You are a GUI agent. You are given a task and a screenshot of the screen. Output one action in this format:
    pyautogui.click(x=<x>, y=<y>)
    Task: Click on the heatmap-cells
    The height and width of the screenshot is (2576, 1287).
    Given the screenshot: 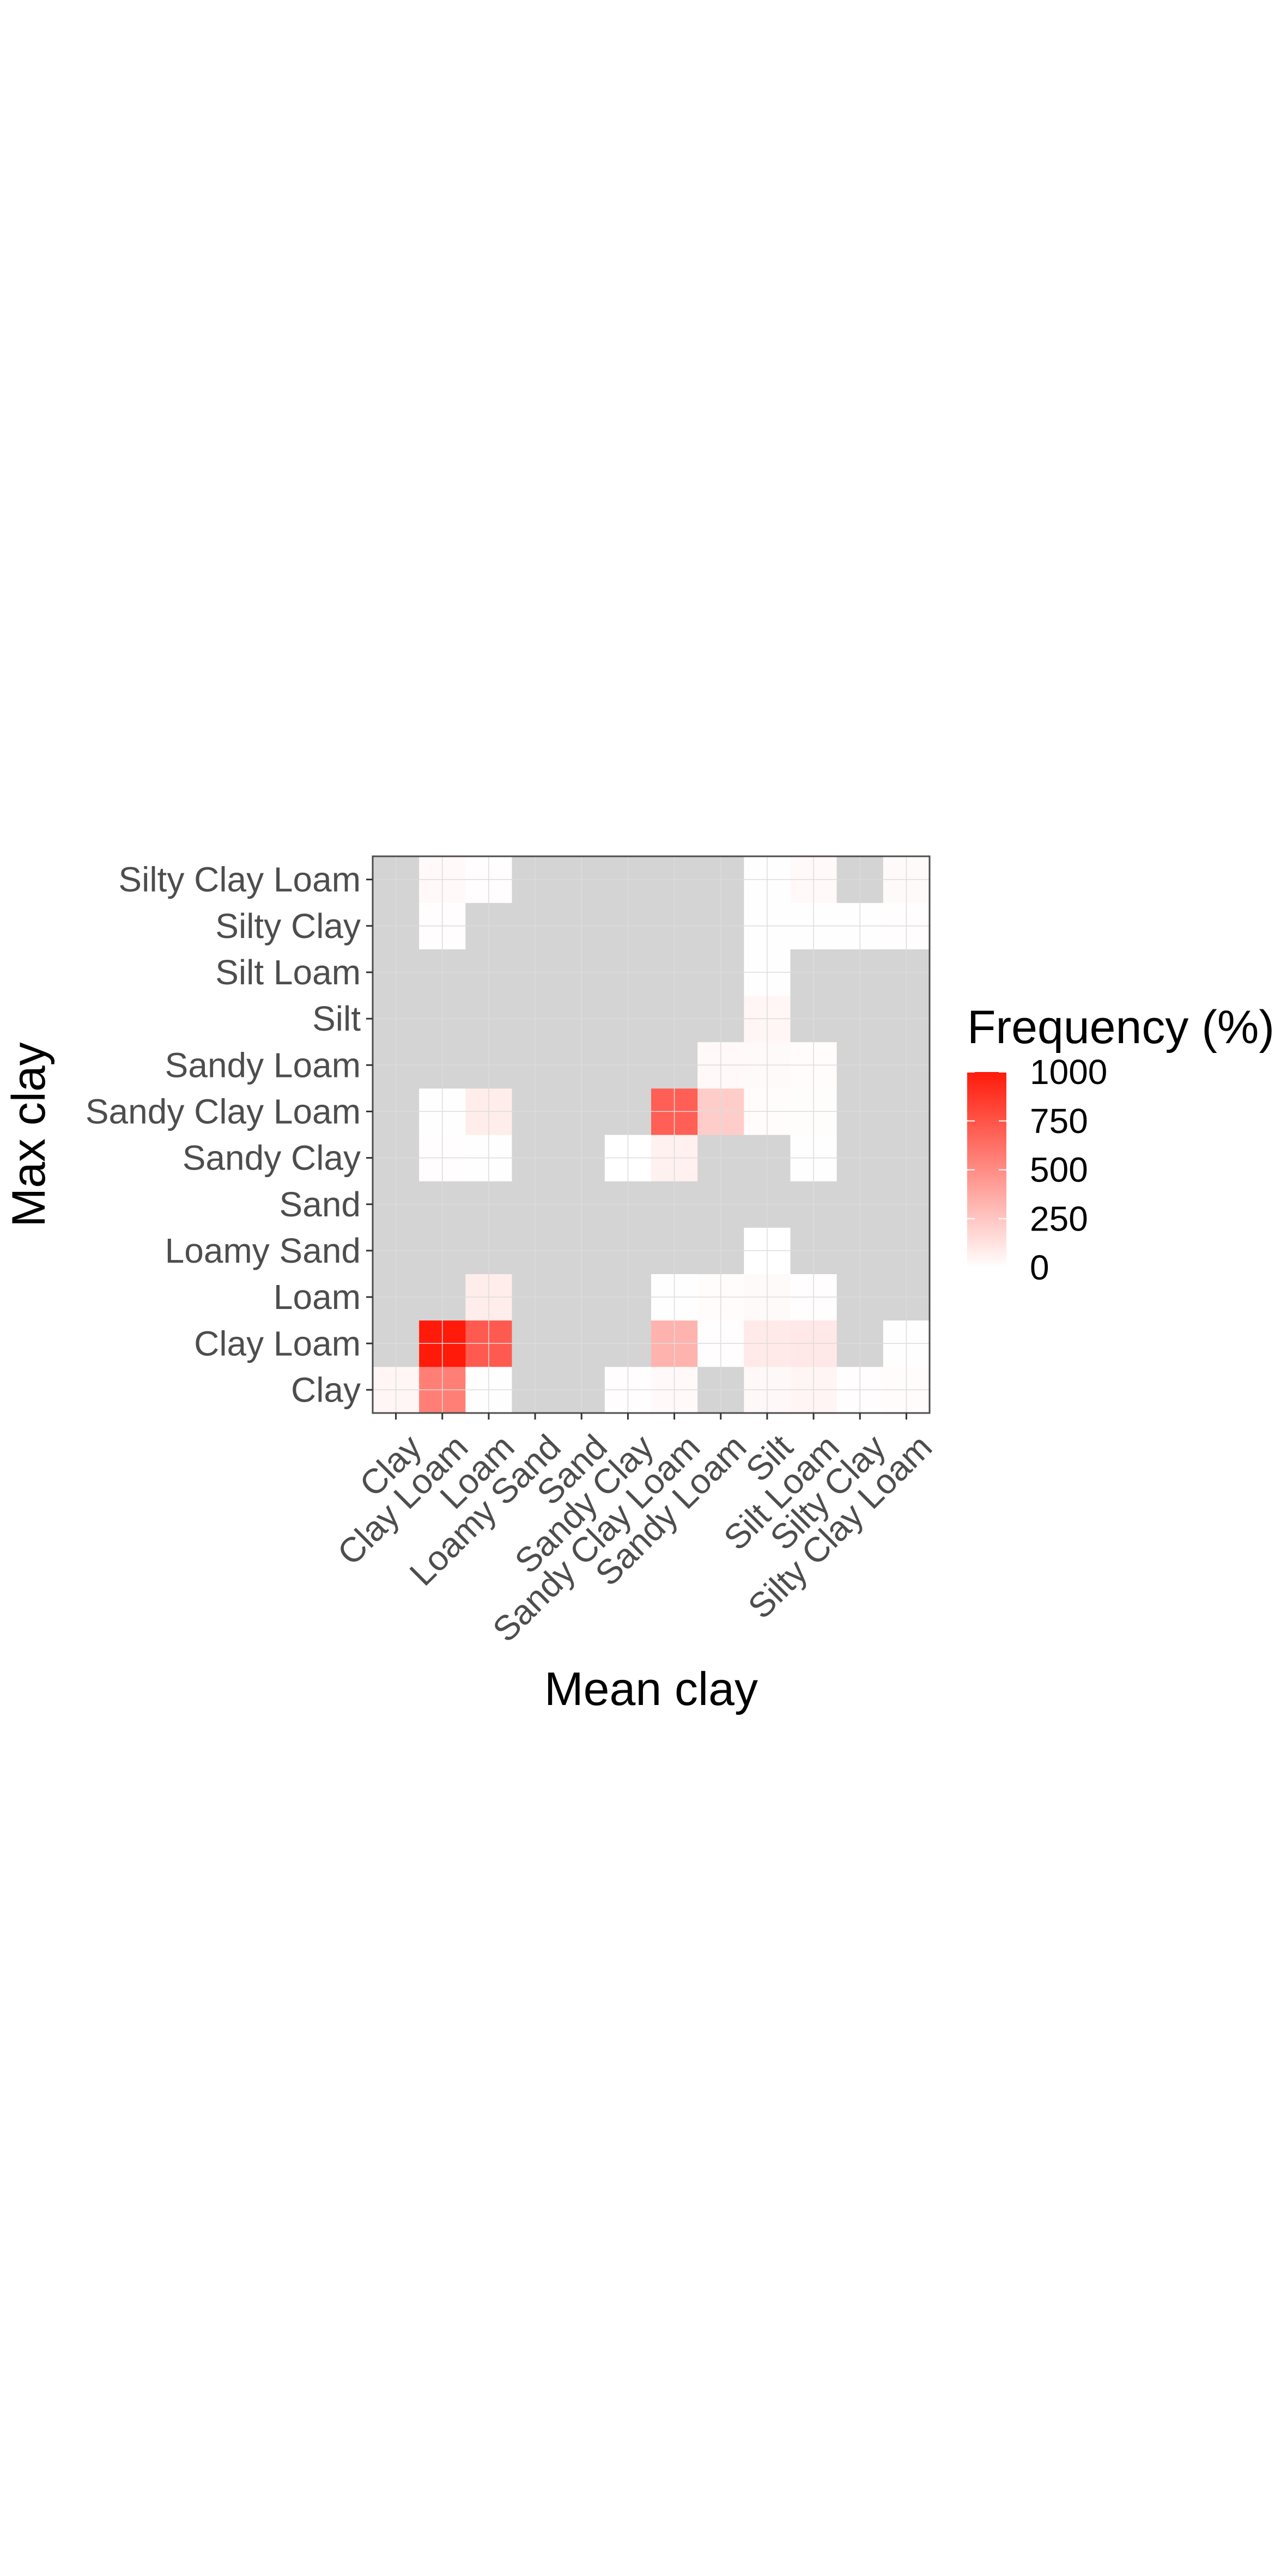 What is the action you would take?
    pyautogui.click(x=651, y=1135)
    